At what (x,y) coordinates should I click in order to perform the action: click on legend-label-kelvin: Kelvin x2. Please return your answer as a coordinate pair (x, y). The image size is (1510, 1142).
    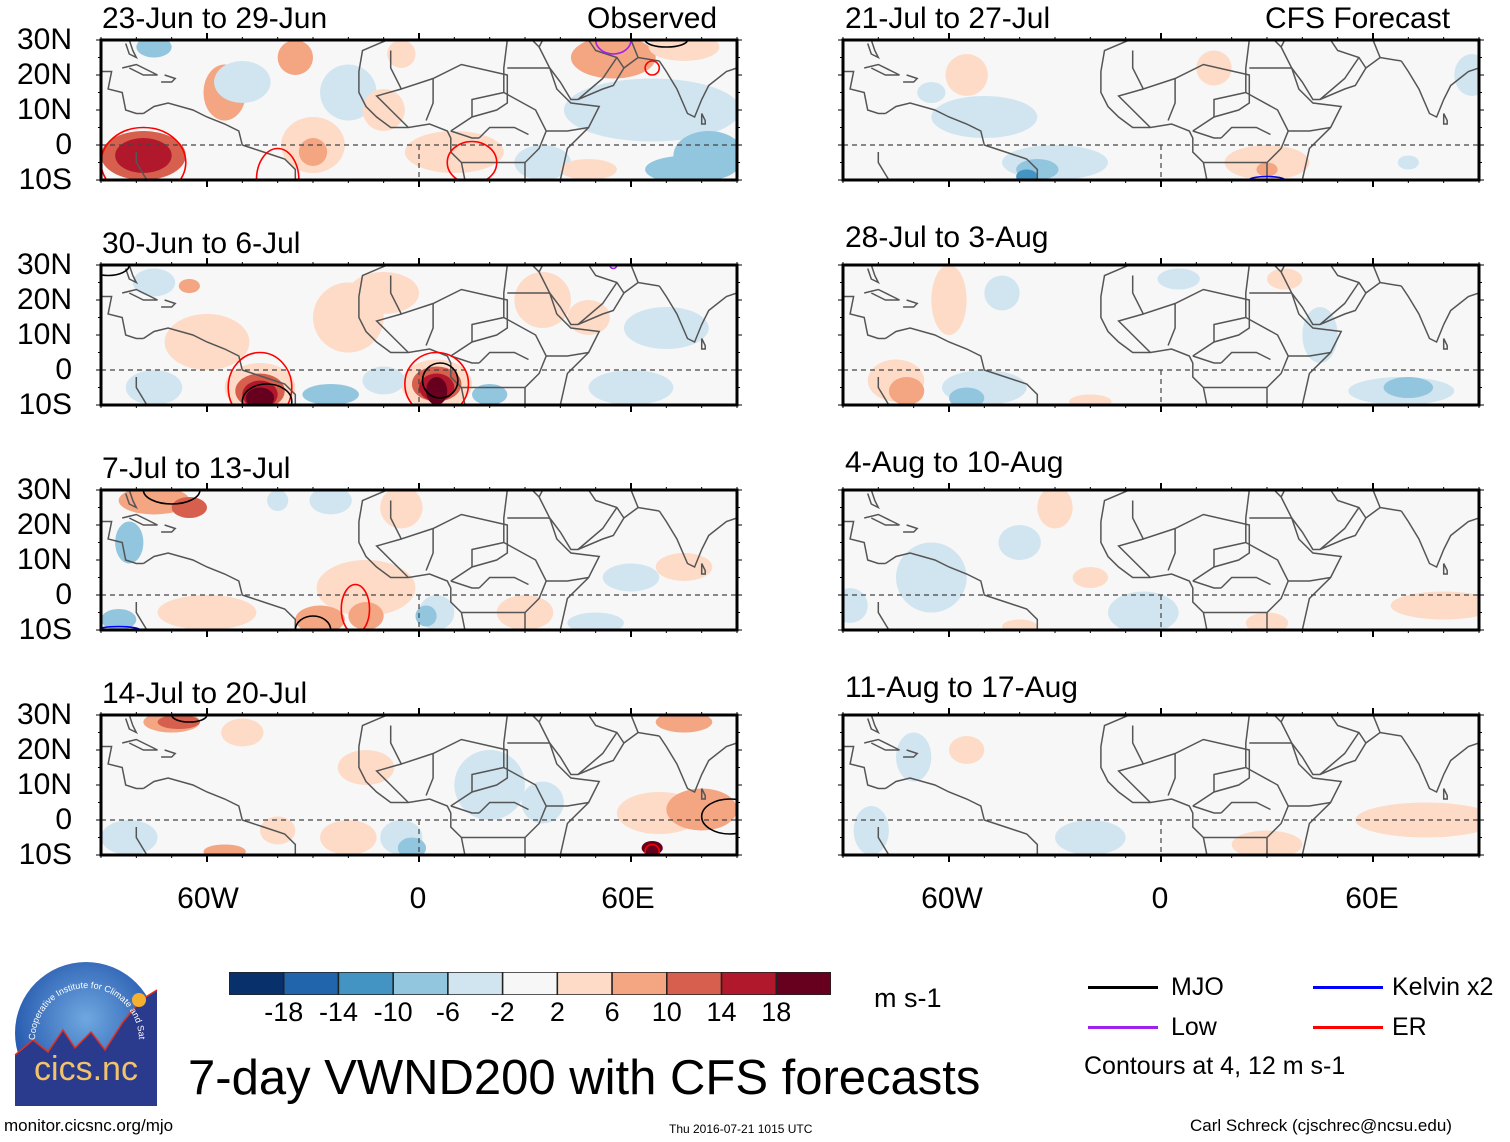
    Looking at the image, I should click on (1443, 987).